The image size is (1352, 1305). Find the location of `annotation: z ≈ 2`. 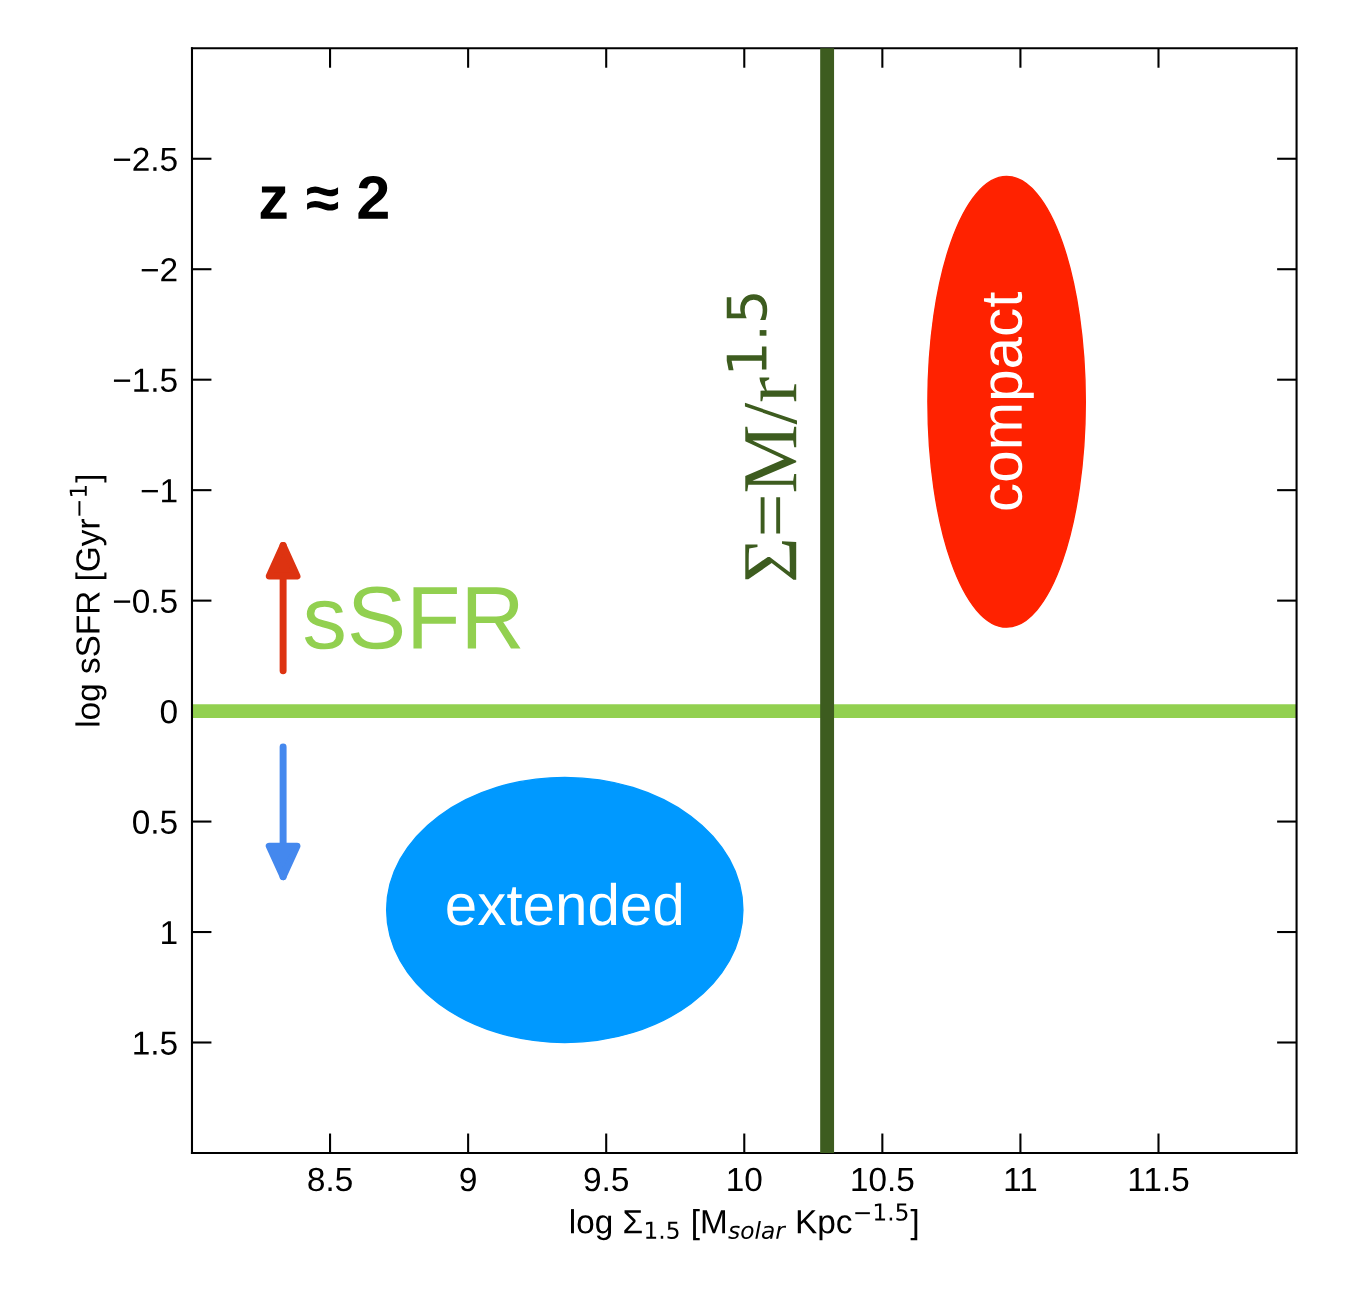

annotation: z ≈ 2 is located at coordinates (324, 197).